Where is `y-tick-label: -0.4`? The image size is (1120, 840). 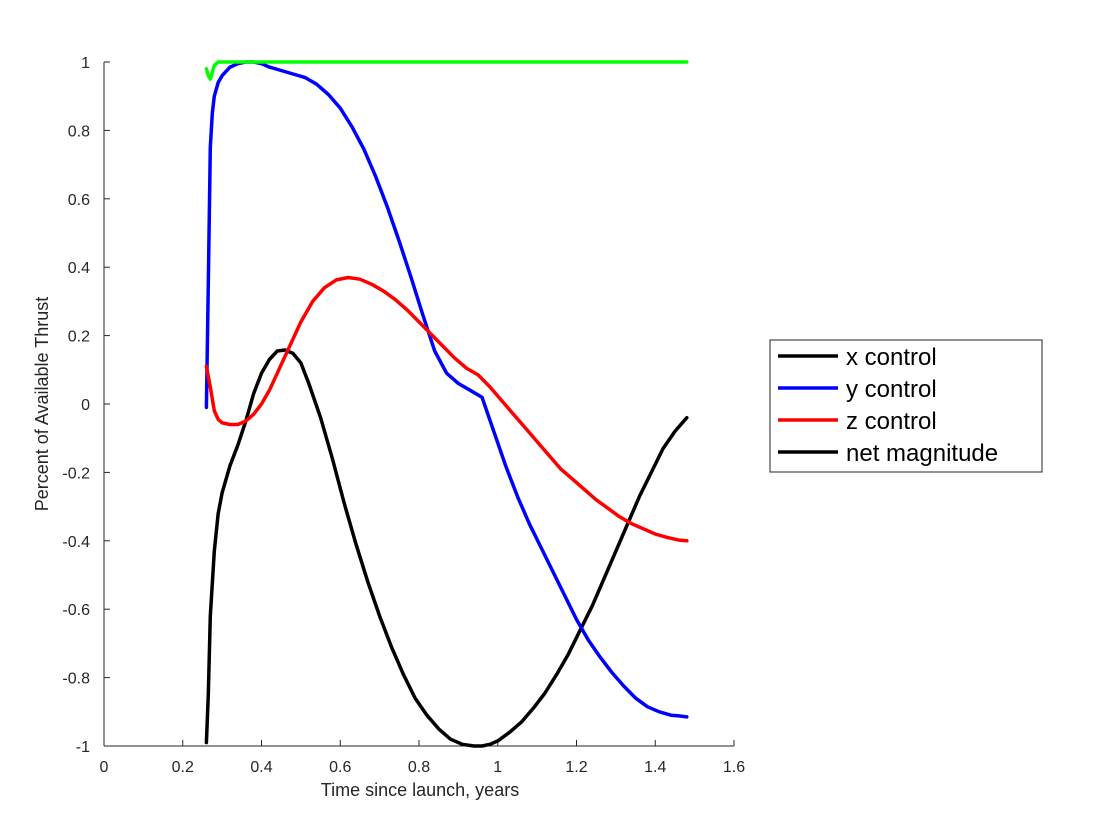 y-tick-label: -0.4 is located at coordinates (76, 542).